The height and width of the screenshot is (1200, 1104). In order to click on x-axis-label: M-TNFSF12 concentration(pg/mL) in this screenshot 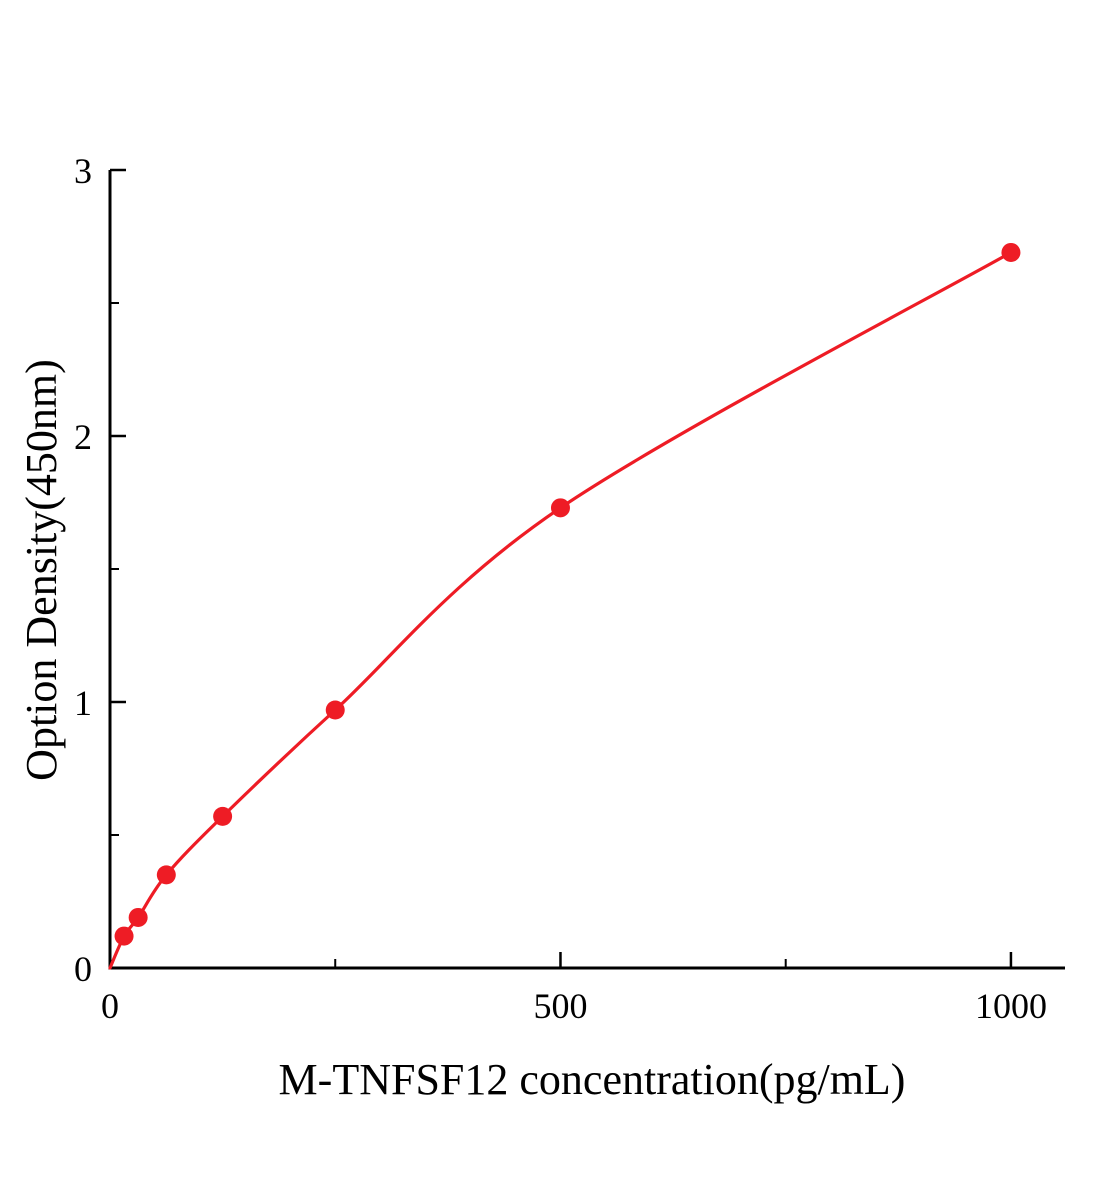, I will do `click(592, 1079)`.